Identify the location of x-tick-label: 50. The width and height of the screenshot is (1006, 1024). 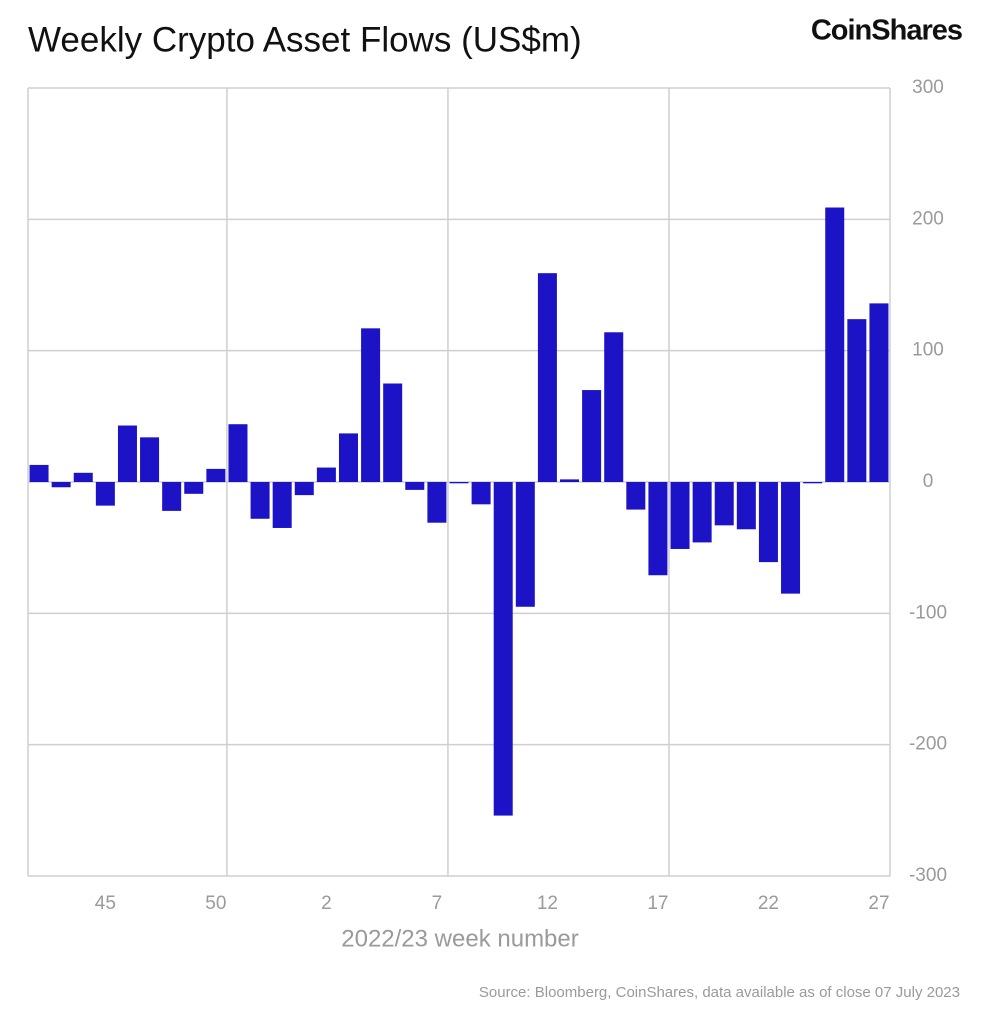
(215, 903).